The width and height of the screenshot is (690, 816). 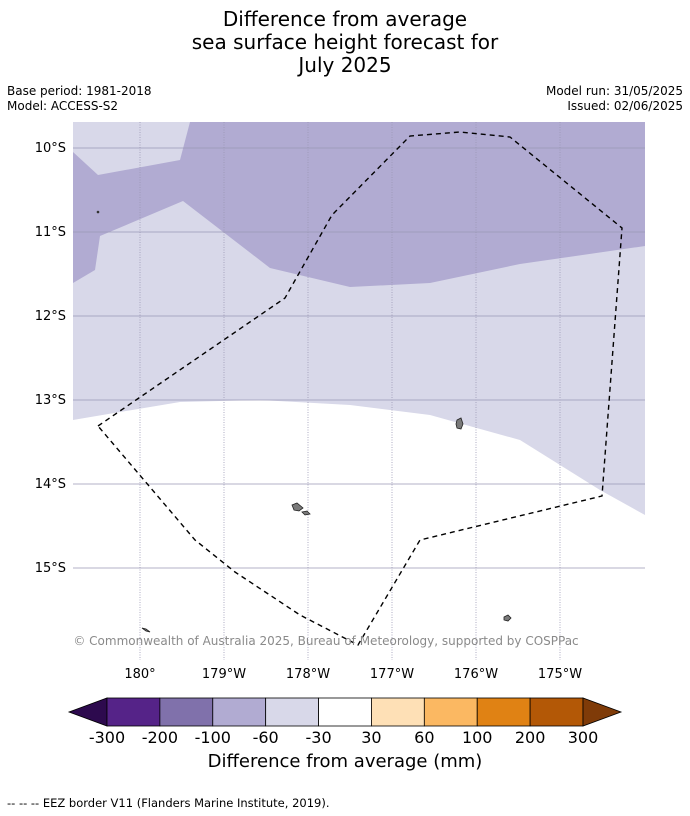 What do you see at coordinates (459, 423) in the screenshot?
I see `island-wallis` at bounding box center [459, 423].